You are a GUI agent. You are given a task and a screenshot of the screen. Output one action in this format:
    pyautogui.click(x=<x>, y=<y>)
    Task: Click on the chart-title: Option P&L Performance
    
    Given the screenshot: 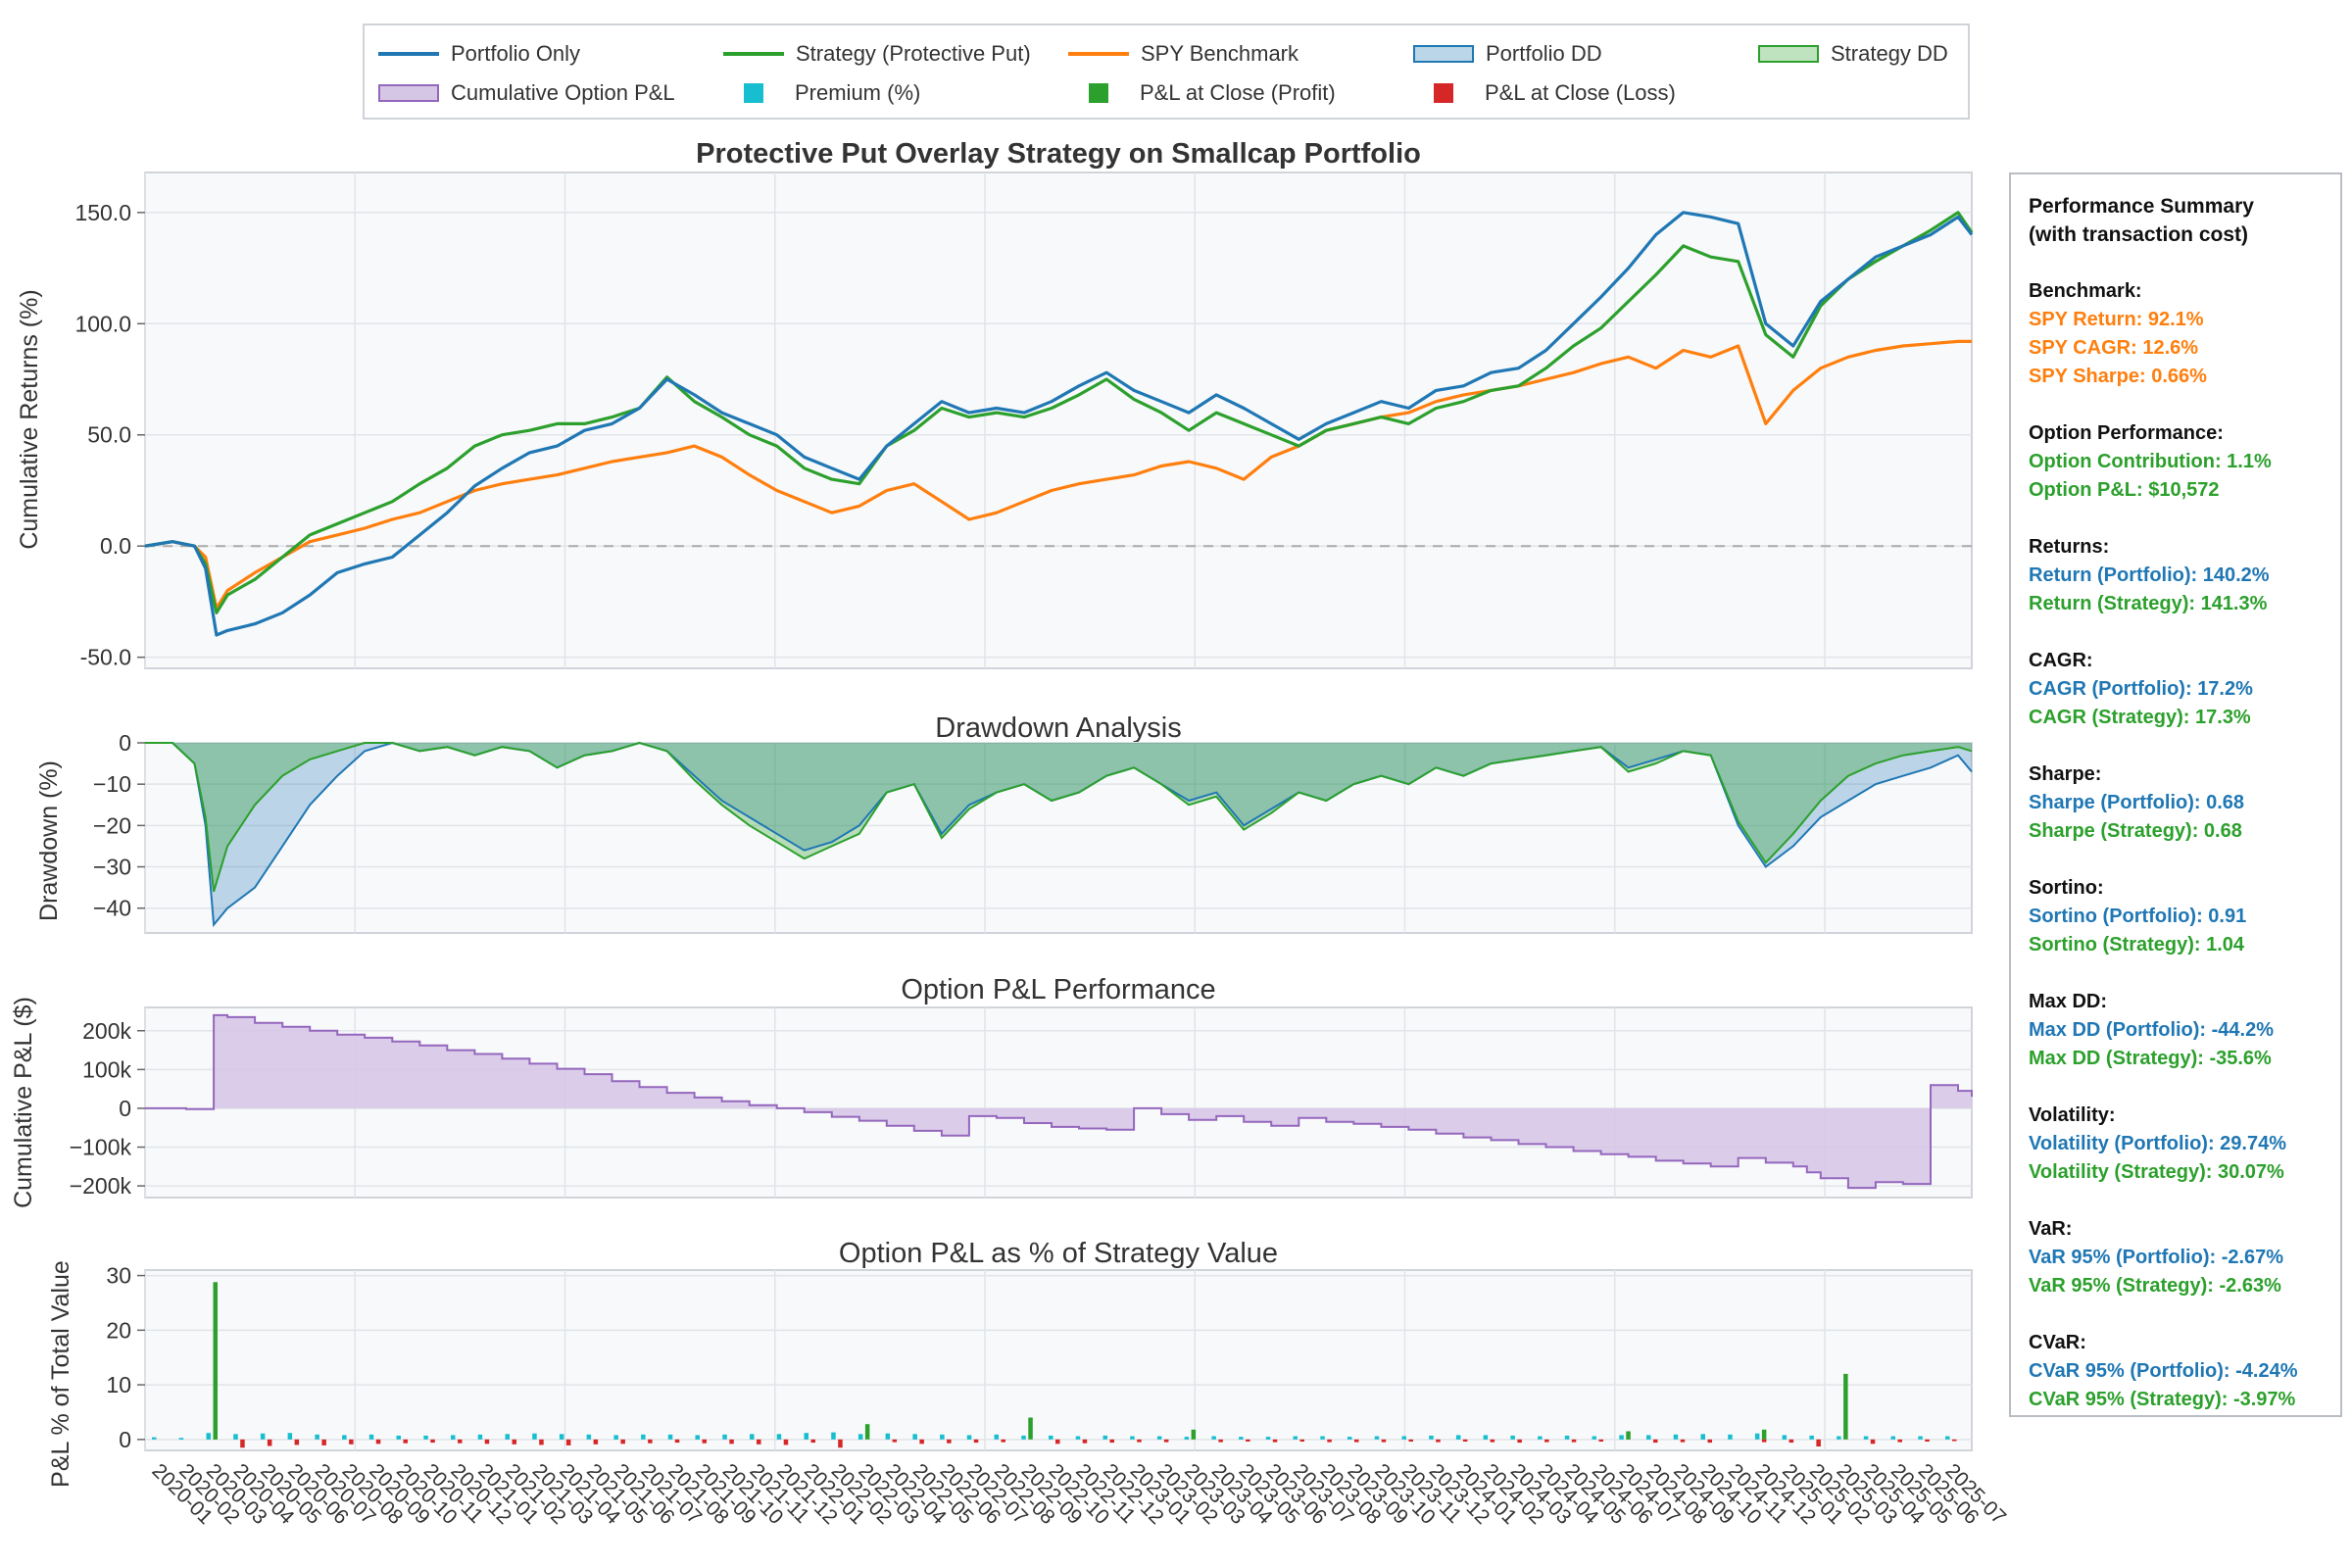 What is the action you would take?
    pyautogui.click(x=1058, y=989)
    